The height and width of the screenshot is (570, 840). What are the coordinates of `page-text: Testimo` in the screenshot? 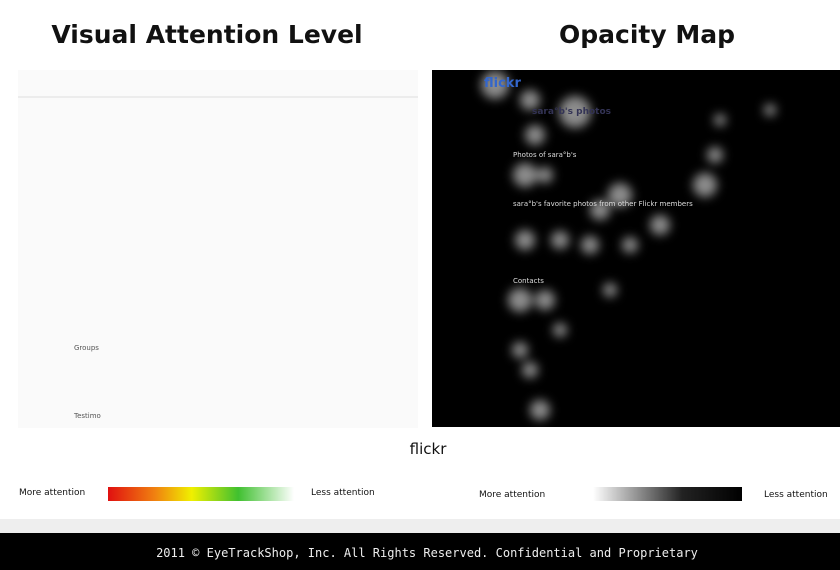 It's located at (87, 416).